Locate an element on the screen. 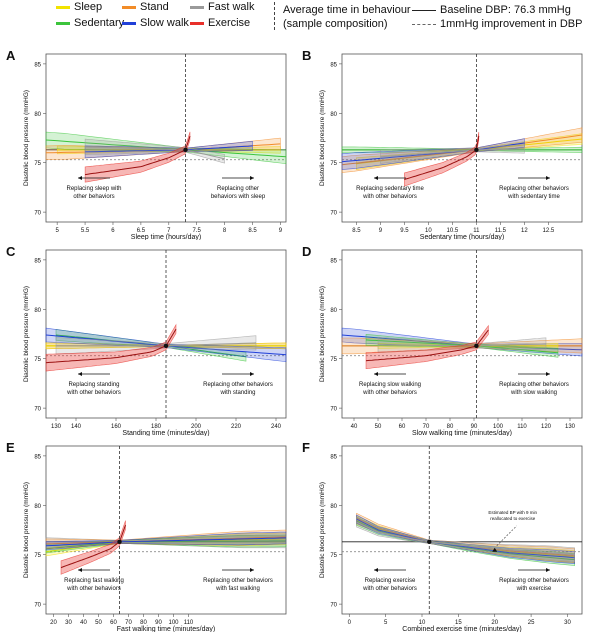  legend-avg-label-2: (sample composition) is located at coordinates (335, 24).